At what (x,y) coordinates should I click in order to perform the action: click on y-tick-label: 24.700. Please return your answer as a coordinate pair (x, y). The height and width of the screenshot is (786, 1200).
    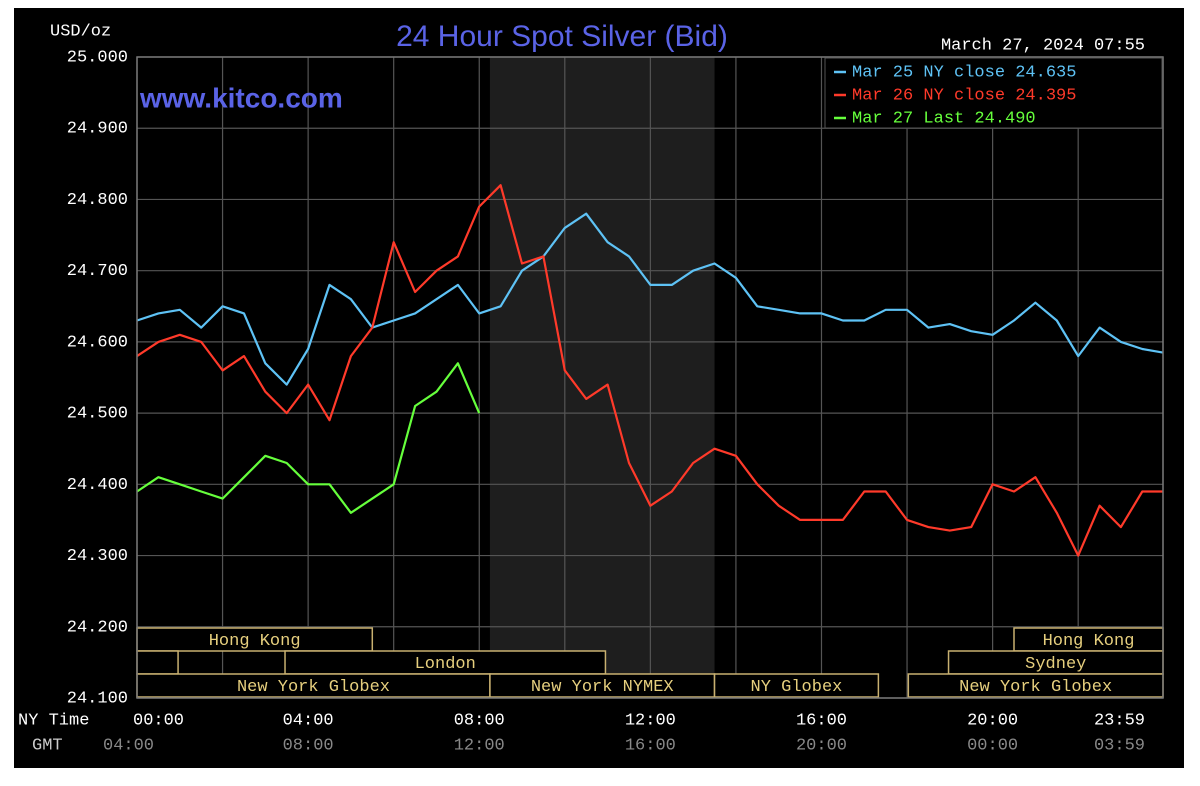
    Looking at the image, I should click on (97, 271).